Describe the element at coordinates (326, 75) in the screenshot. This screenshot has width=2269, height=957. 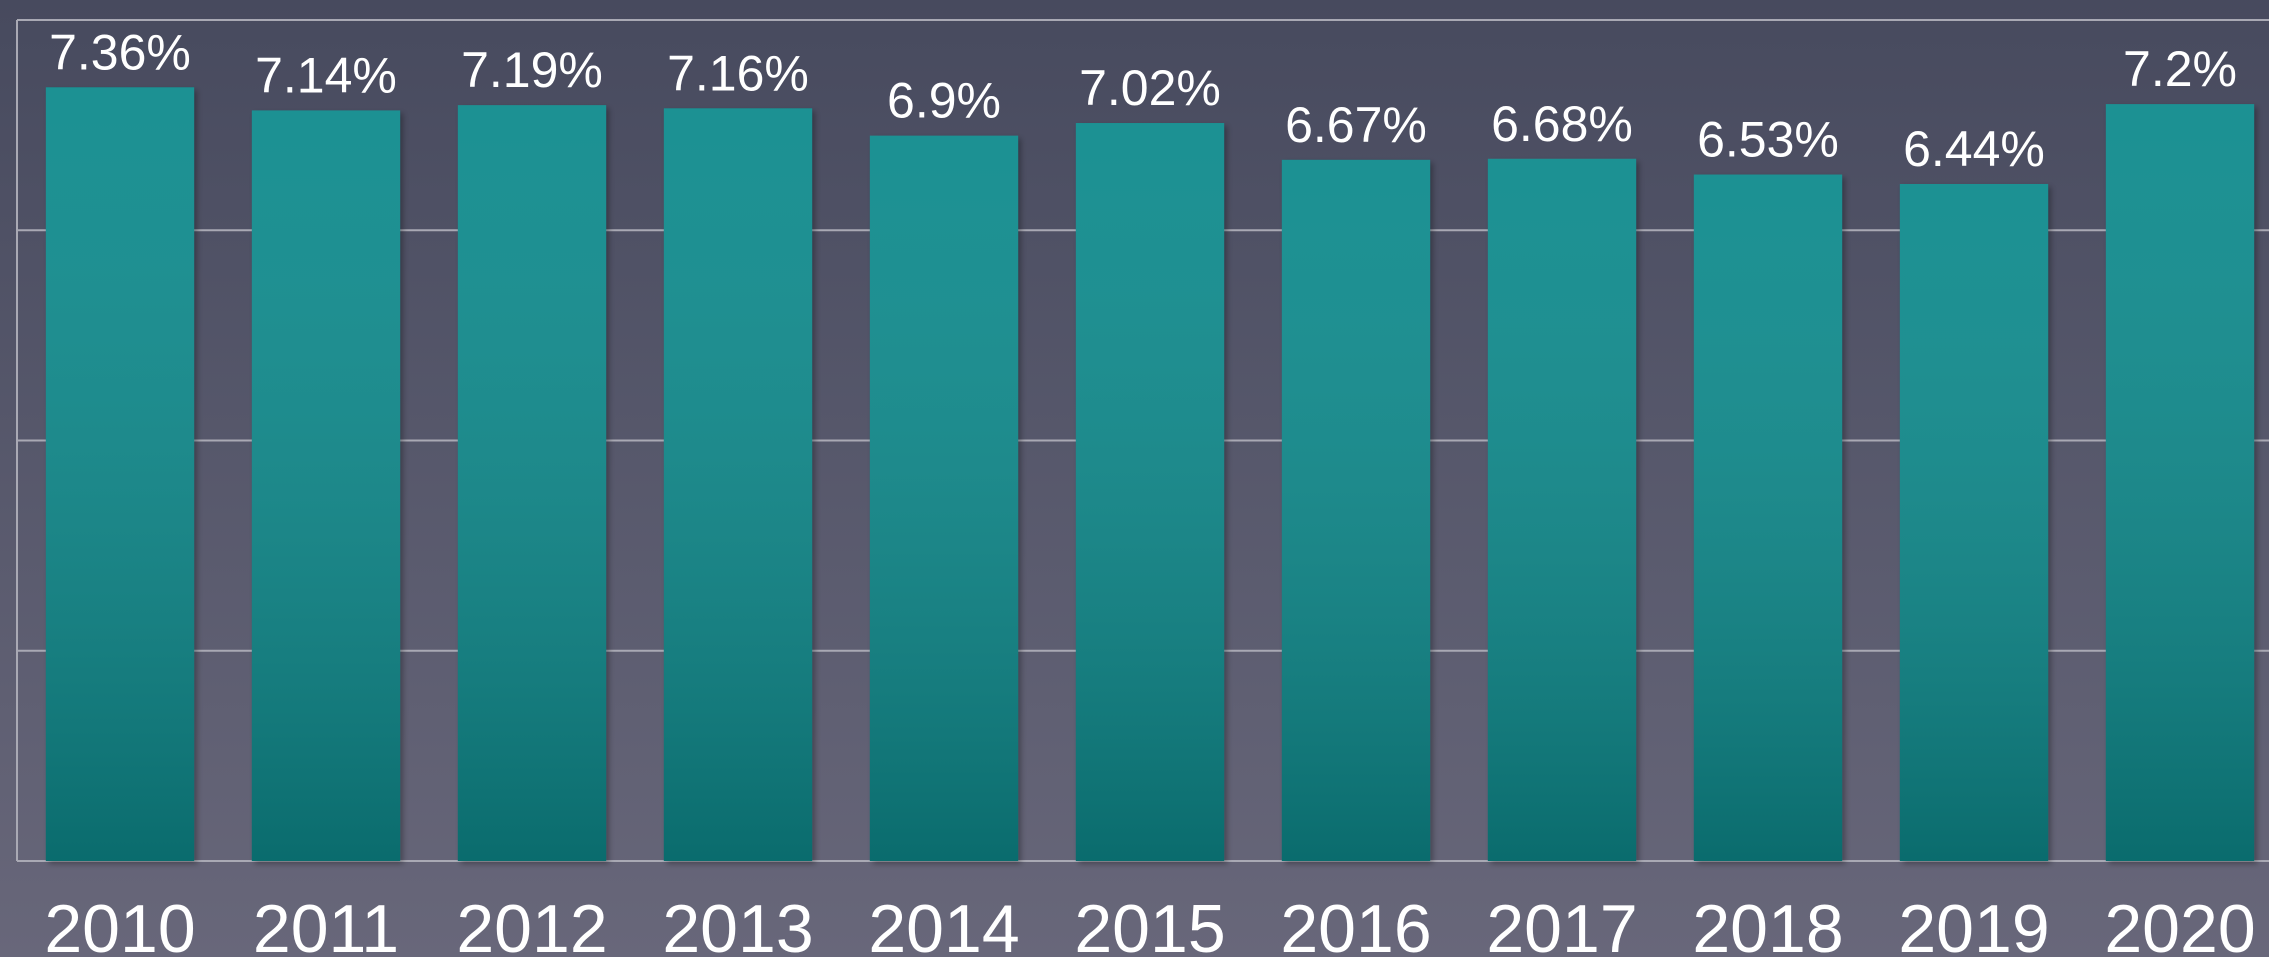
I see `value-label: 7.14%` at that location.